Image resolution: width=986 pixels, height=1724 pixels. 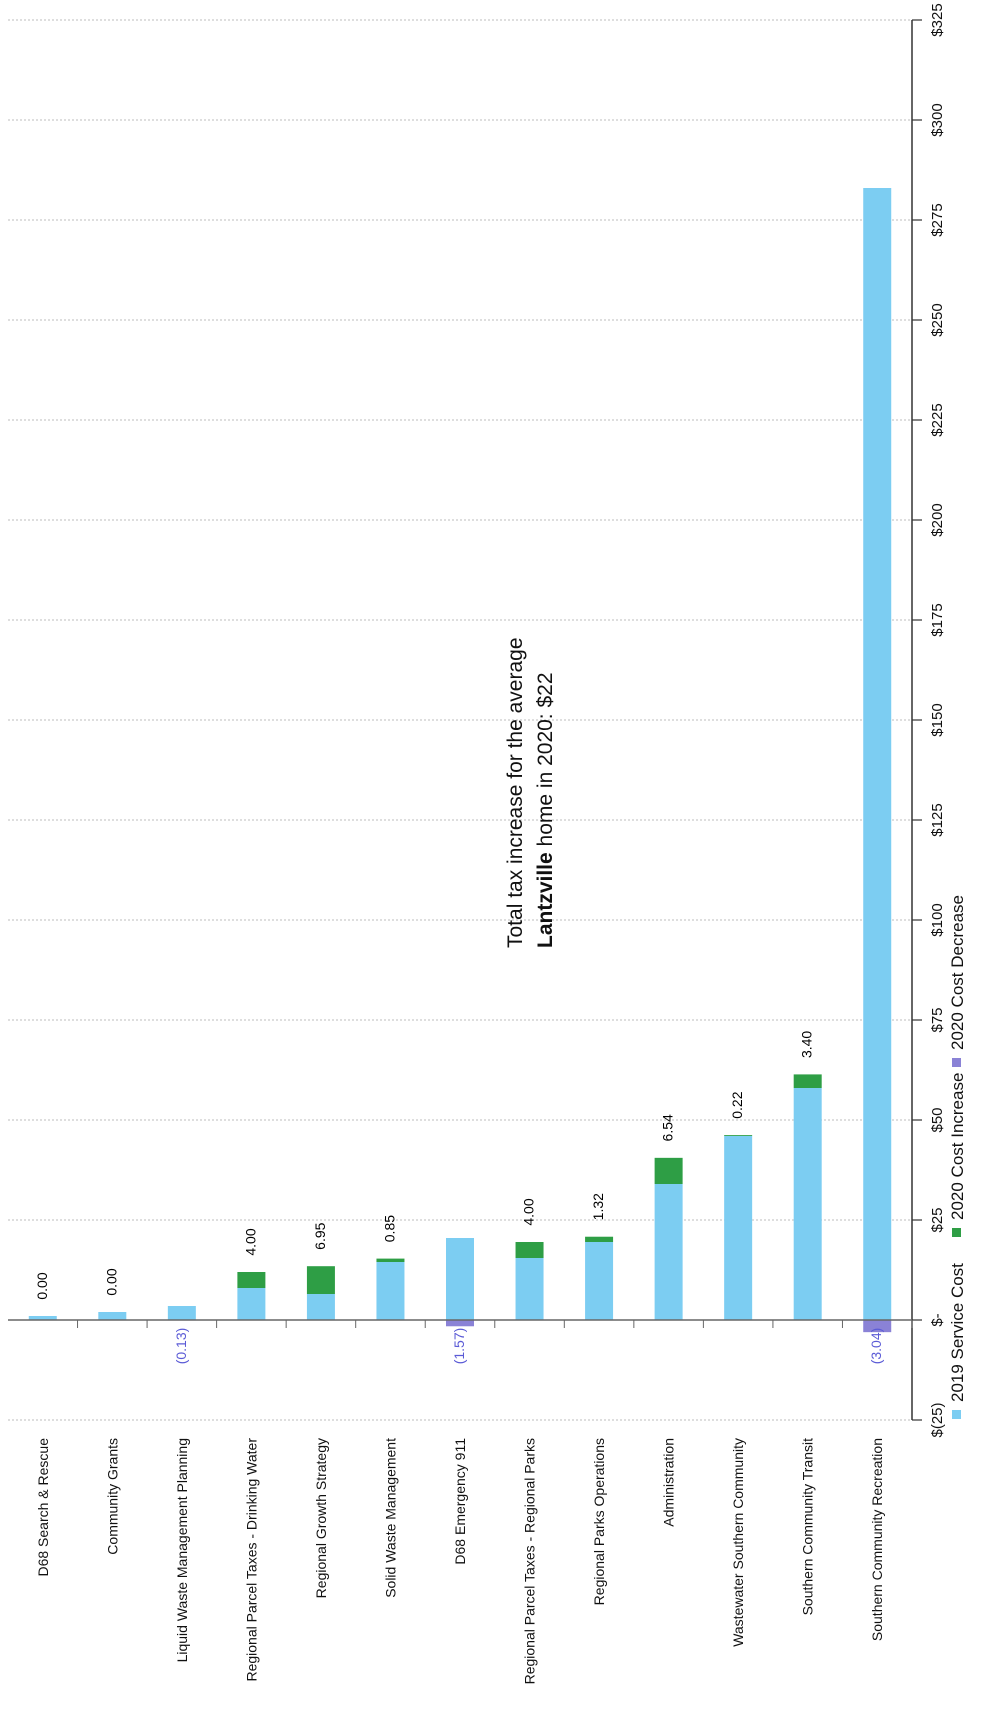 What do you see at coordinates (937, 1219) in the screenshot?
I see `y-tick-label: $25` at bounding box center [937, 1219].